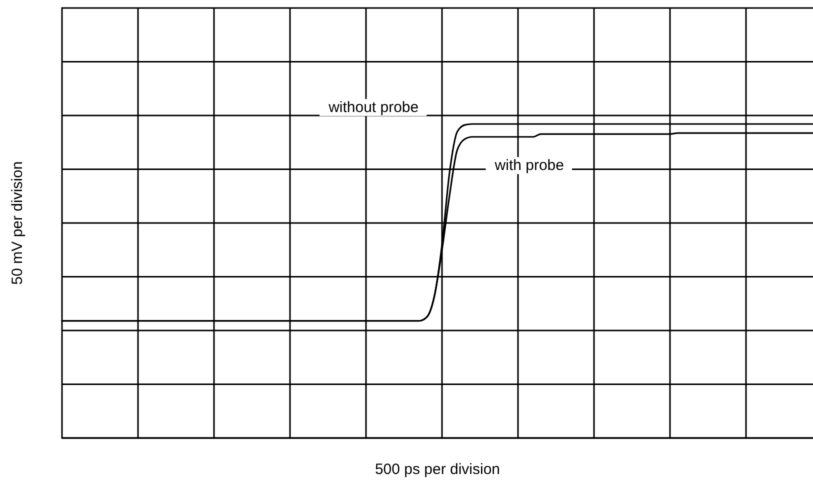 The image size is (813, 485). Describe the element at coordinates (529, 165) in the screenshot. I see `series-label: with probe` at that location.